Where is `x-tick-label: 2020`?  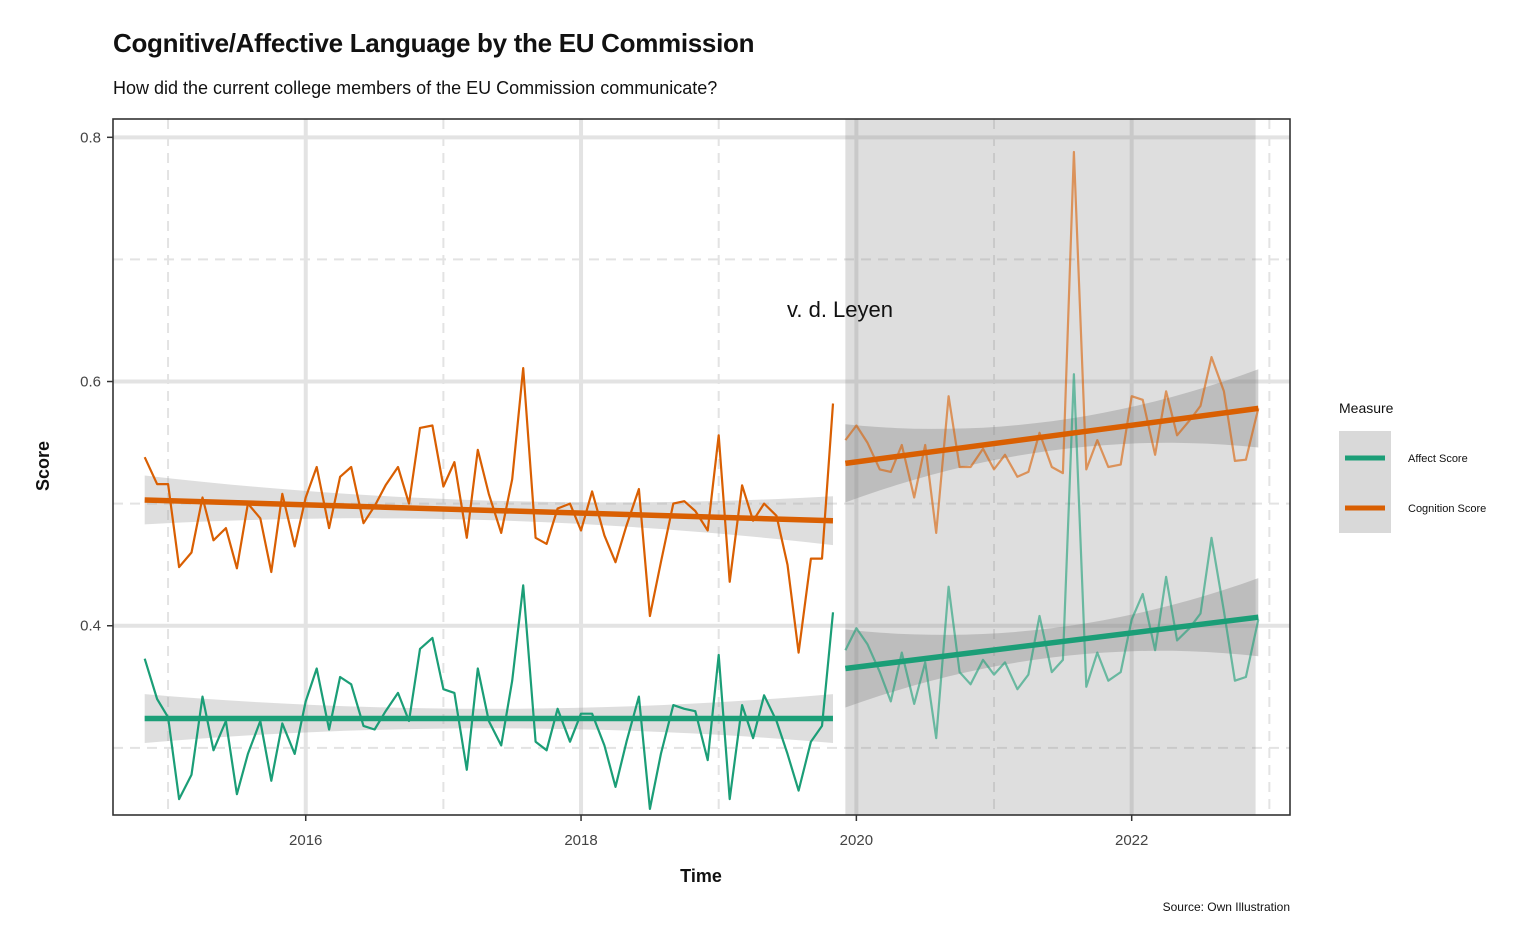
x-tick-label: 2020 is located at coordinates (856, 840).